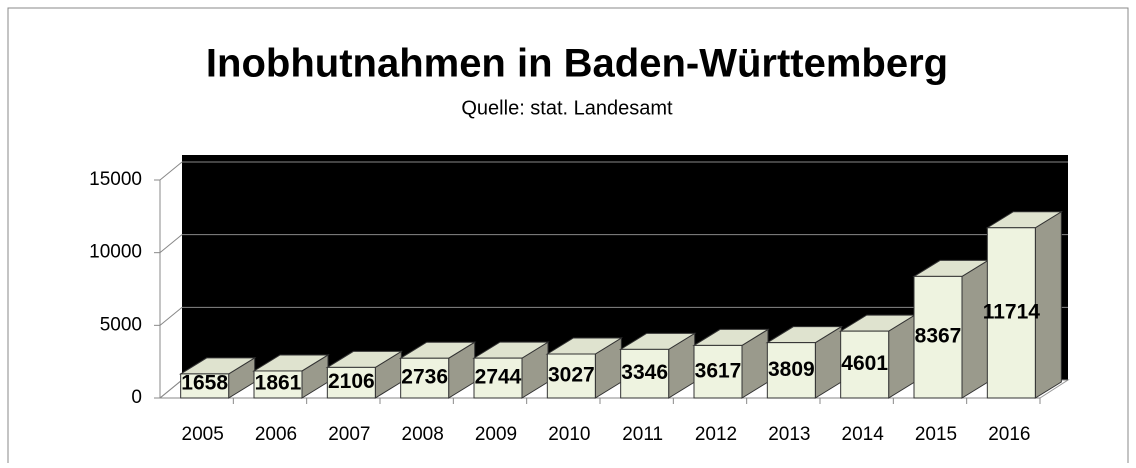 The height and width of the screenshot is (468, 1136). I want to click on data-label: 2106, so click(351, 381).